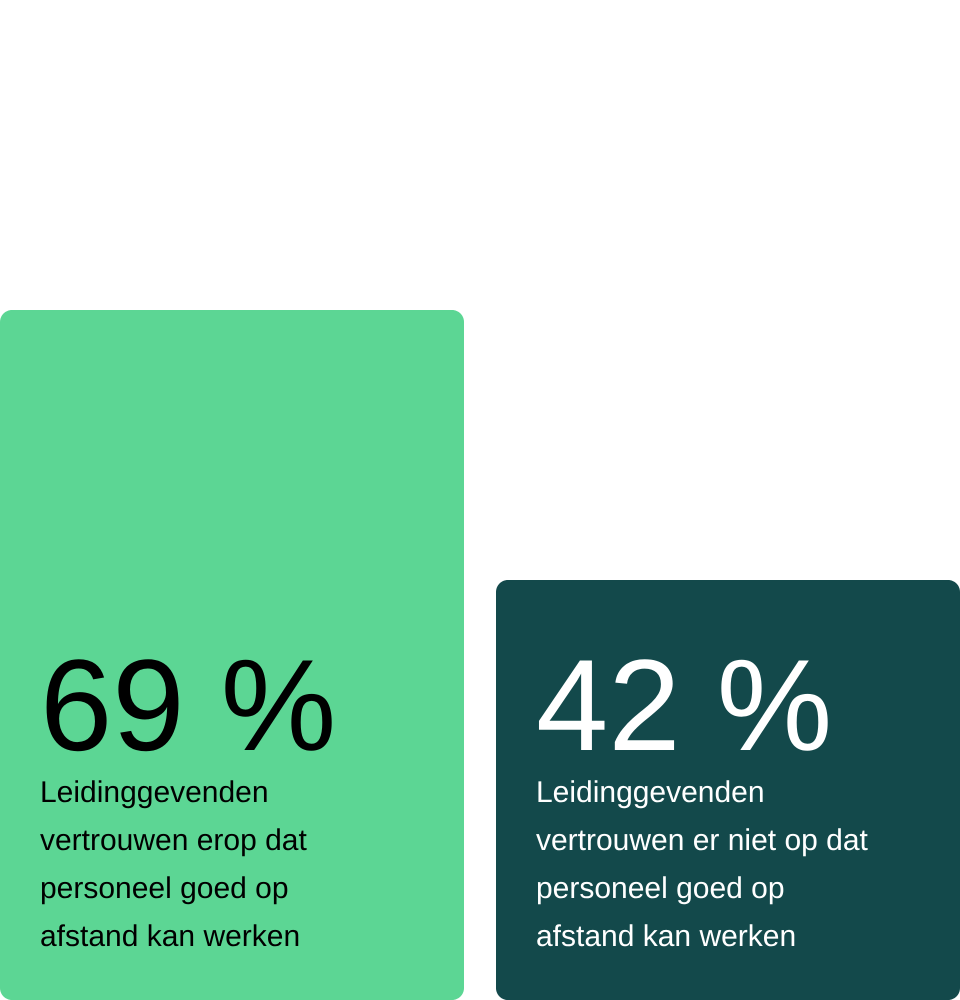  Describe the element at coordinates (684, 705) in the screenshot. I see `data-label: 42 %` at that location.